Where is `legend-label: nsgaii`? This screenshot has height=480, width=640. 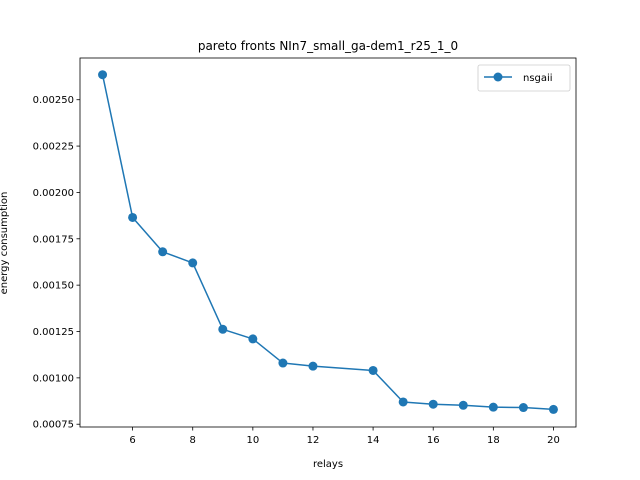
legend-label: nsgaii is located at coordinates (538, 78).